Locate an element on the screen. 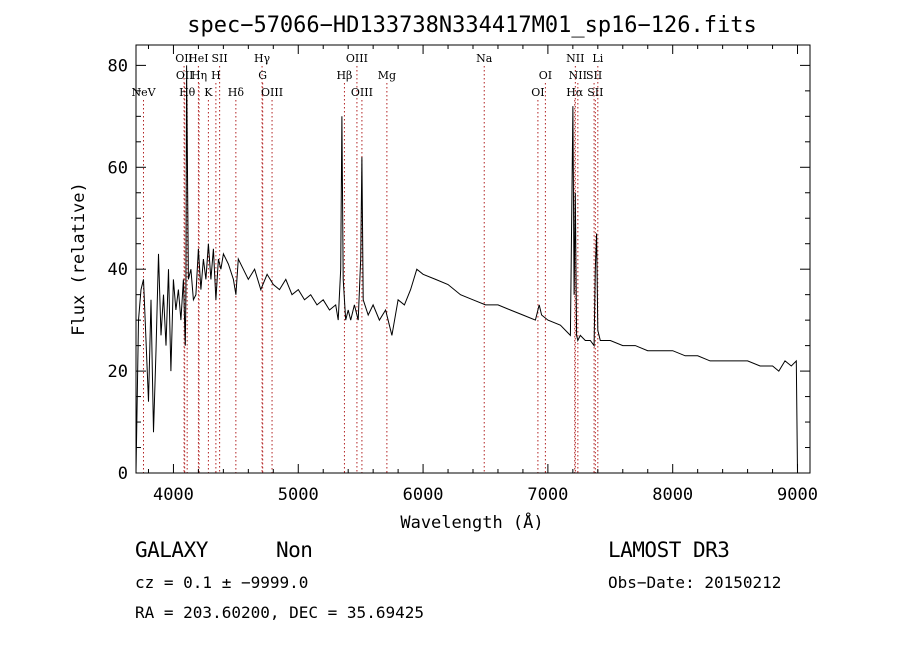  emission-line-label: Li is located at coordinates (597, 58).